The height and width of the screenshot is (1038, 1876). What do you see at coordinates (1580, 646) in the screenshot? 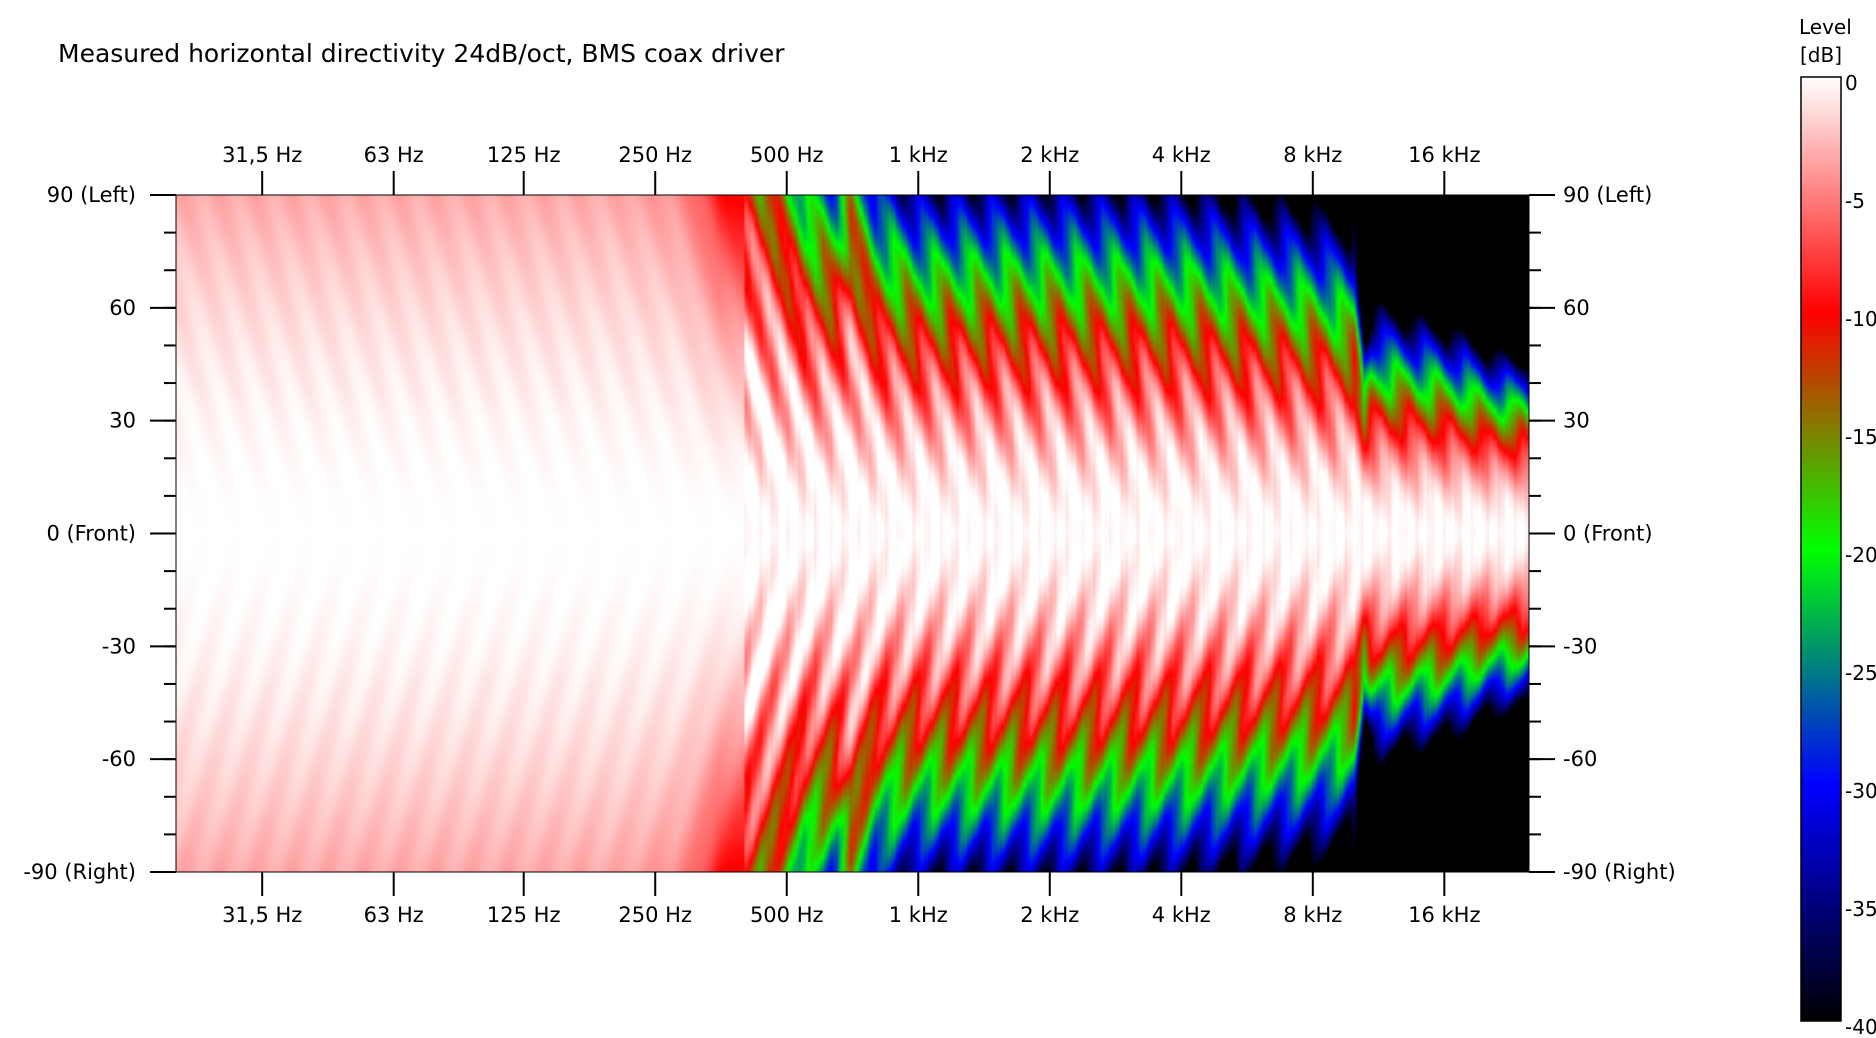
I see `y-tick-label-right: -30` at bounding box center [1580, 646].